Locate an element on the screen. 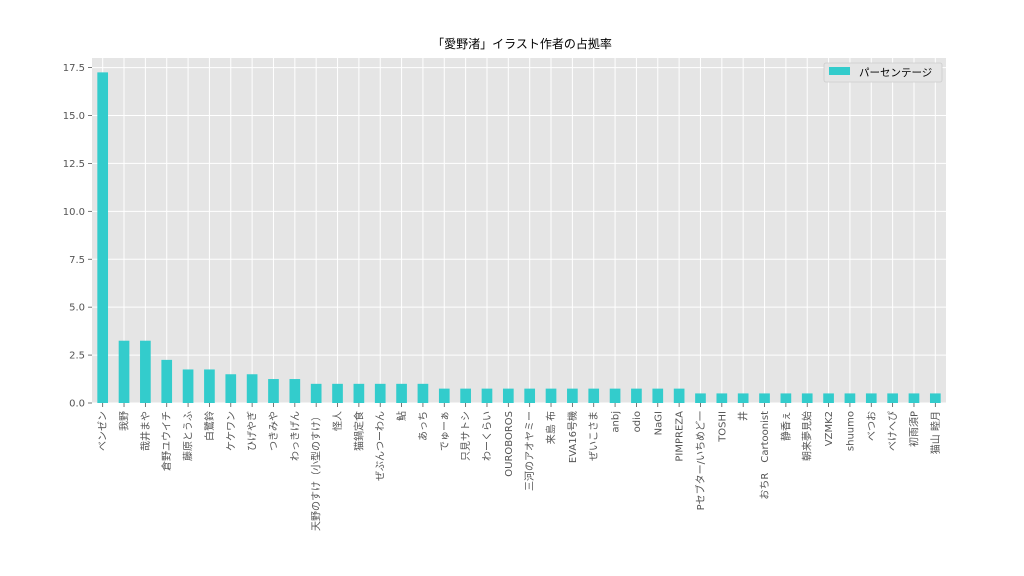 The height and width of the screenshot is (576, 1024). y-tick-label: 15.0 is located at coordinates (74, 116).